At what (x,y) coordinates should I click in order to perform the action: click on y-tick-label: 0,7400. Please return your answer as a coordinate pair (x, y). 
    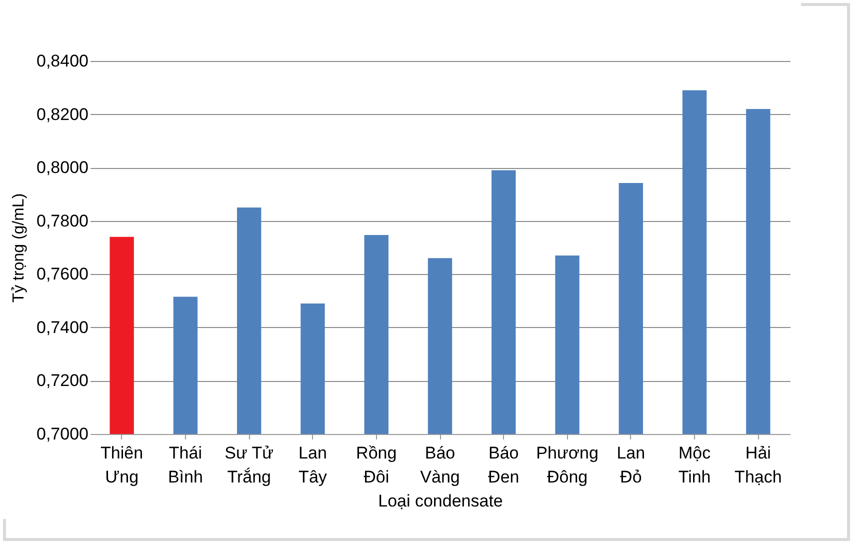
    Looking at the image, I should click on (62, 327).